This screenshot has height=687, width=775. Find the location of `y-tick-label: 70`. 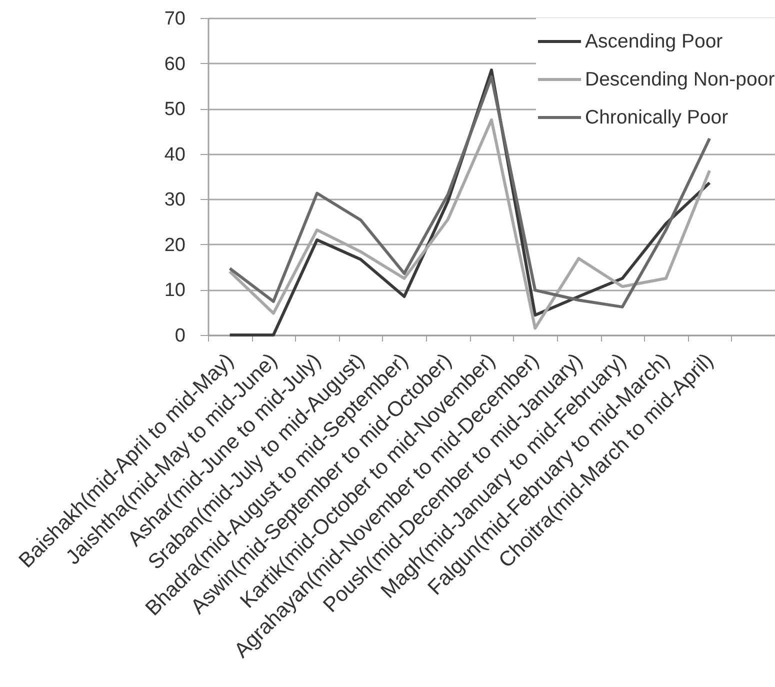

y-tick-label: 70 is located at coordinates (175, 19).